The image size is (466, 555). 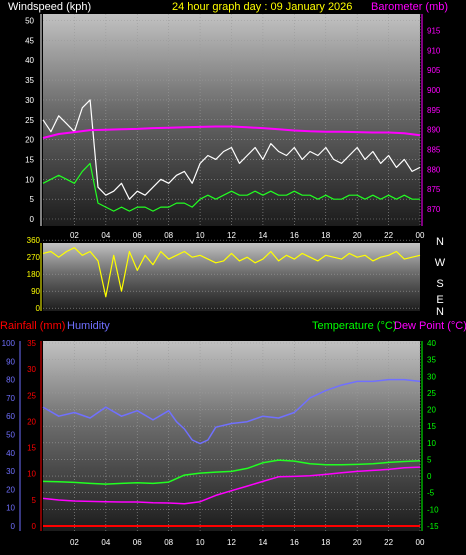 I want to click on wind-tick-label: 25, so click(x=29, y=120).